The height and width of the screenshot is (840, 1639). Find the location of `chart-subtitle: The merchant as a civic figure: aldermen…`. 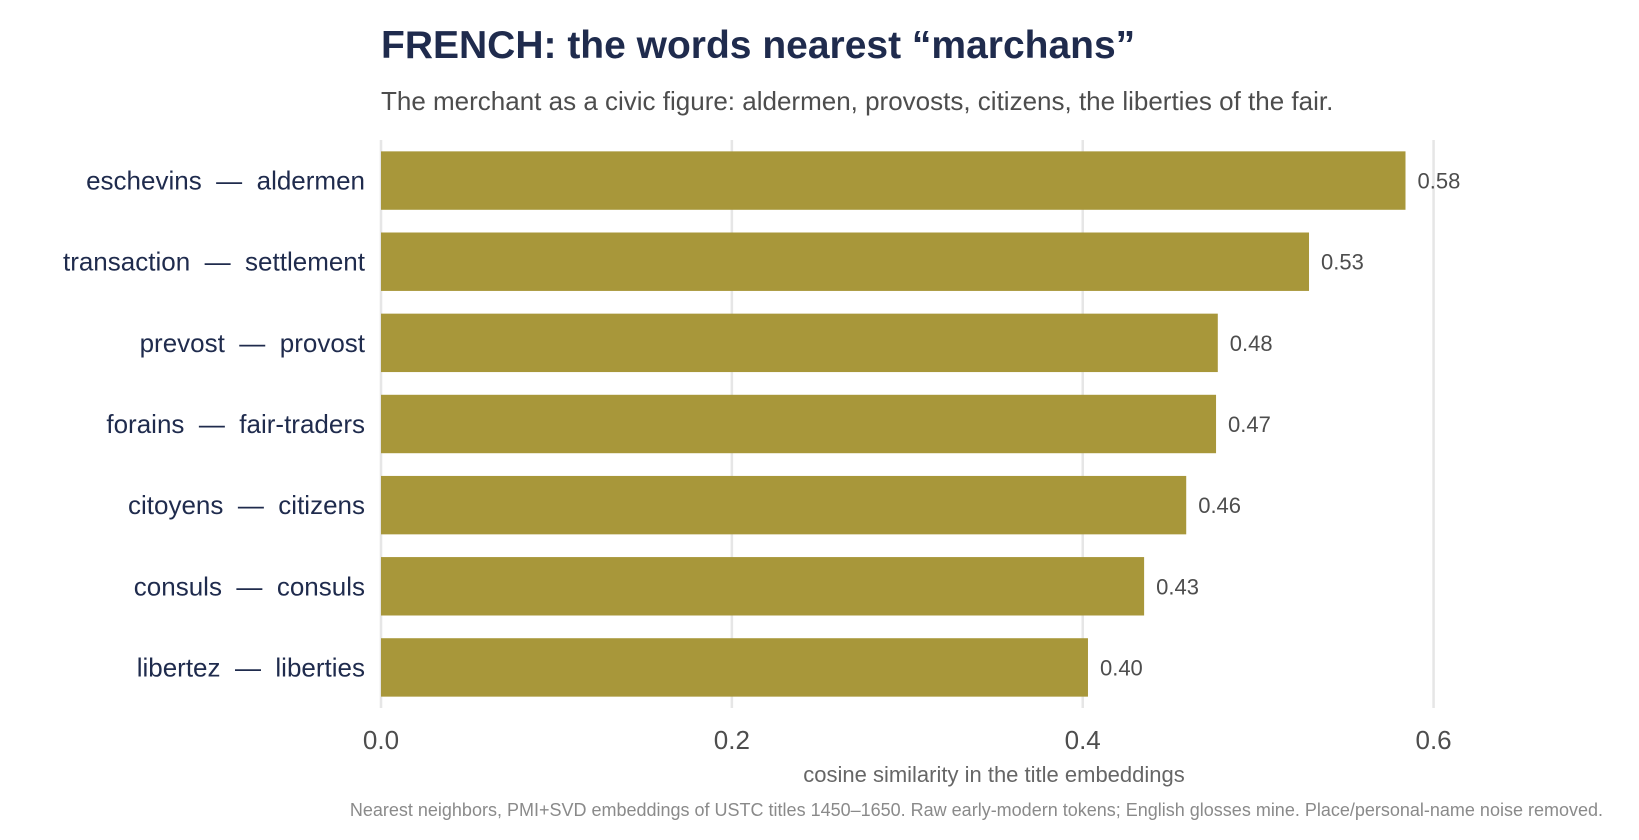

chart-subtitle: The merchant as a civic figure: aldermen… is located at coordinates (857, 101).